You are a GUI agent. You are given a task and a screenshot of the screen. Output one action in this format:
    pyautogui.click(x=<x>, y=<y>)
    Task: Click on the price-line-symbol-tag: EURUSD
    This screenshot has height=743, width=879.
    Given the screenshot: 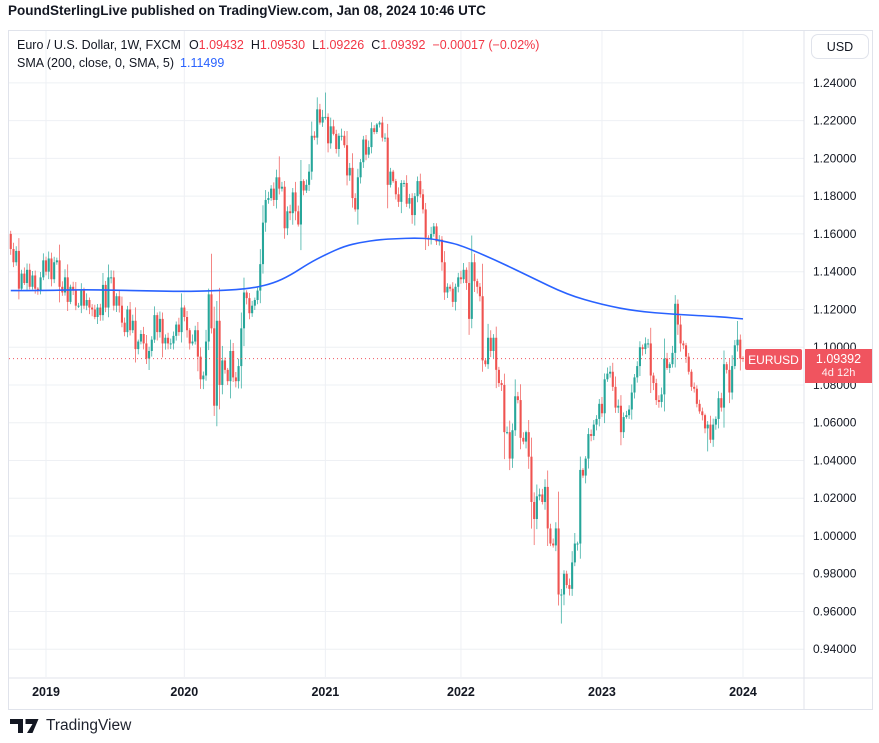 What is the action you would take?
    pyautogui.click(x=773, y=359)
    